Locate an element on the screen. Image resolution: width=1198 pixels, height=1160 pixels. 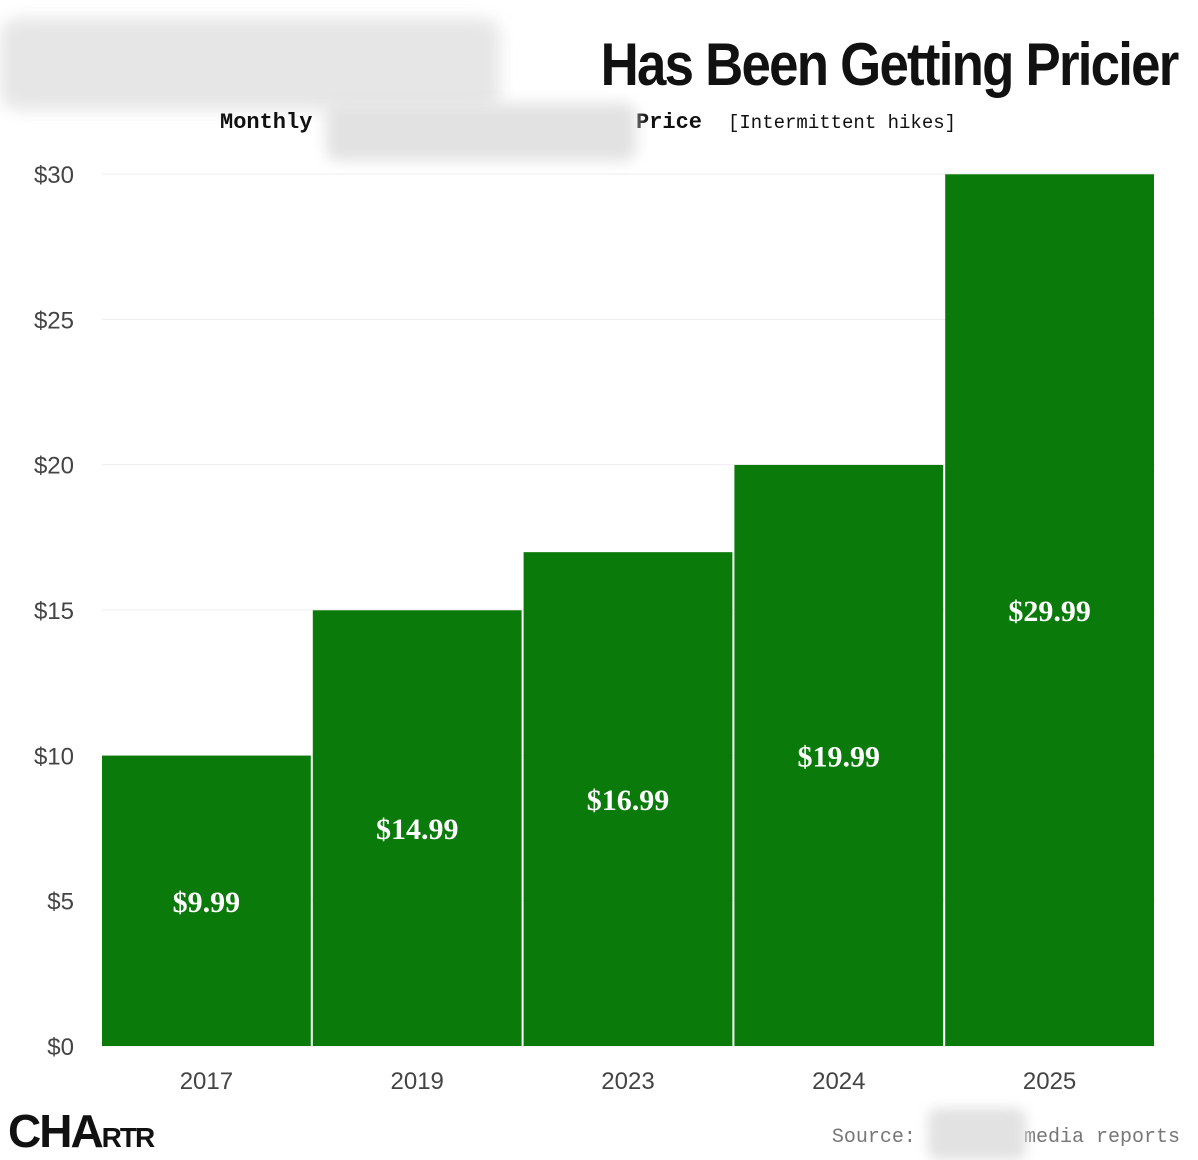
bar-value-label: $29.99 is located at coordinates (1049, 611).